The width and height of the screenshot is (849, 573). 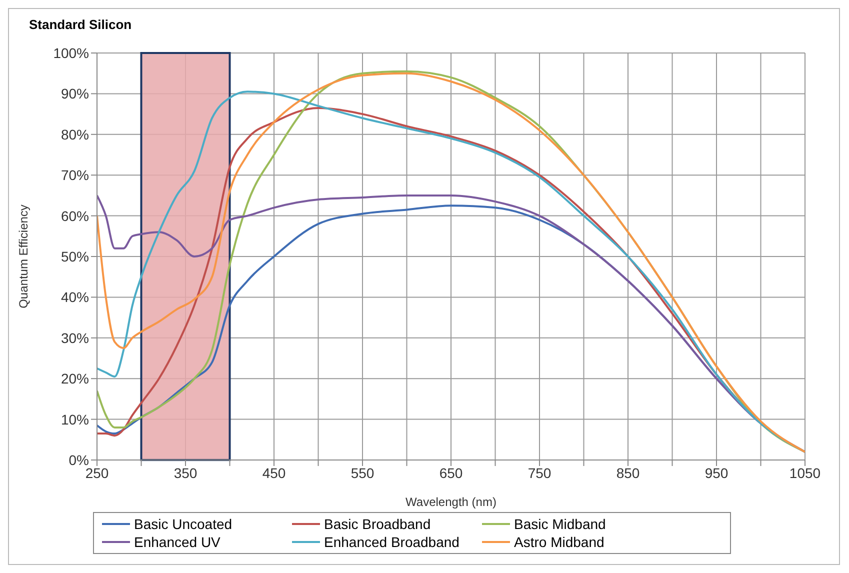 I want to click on y-tick-label: 60%, so click(x=74, y=216).